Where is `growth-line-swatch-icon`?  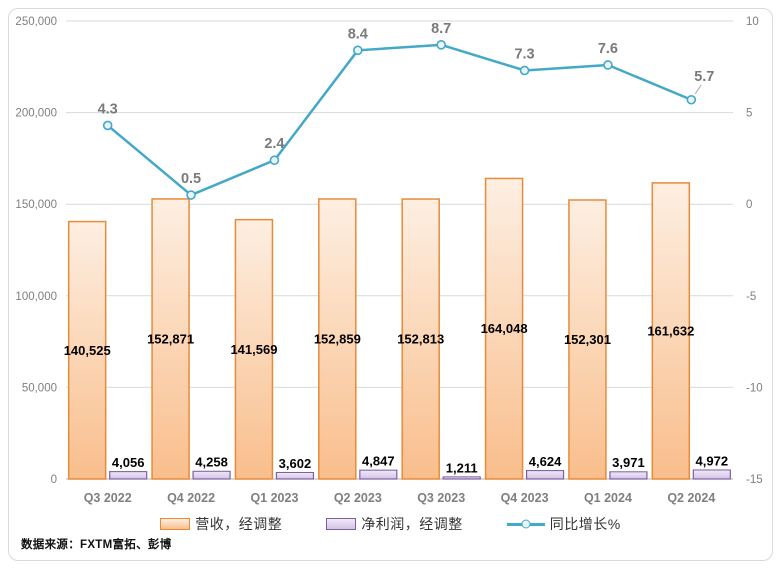
growth-line-swatch-icon is located at coordinates (525, 524).